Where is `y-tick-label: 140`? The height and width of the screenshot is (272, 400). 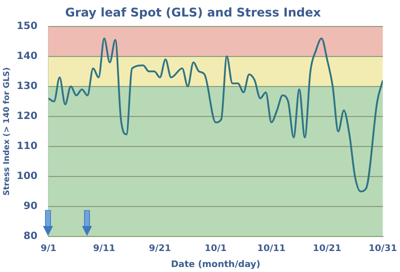
y-tick-label: 140 is located at coordinates (27, 56).